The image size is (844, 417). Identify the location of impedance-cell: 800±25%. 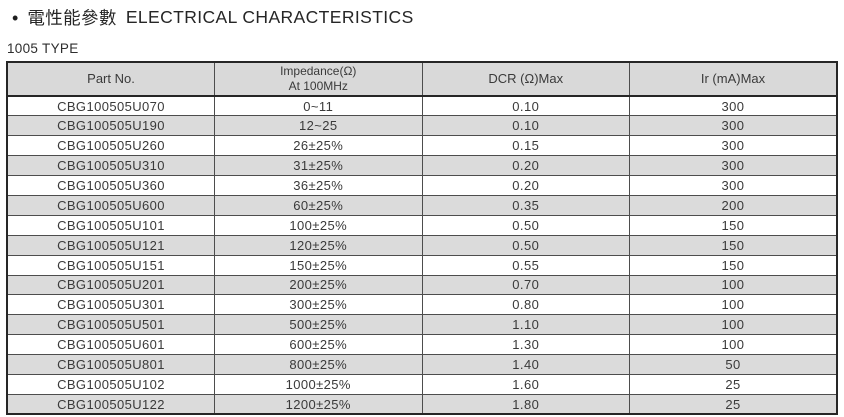
(318, 364).